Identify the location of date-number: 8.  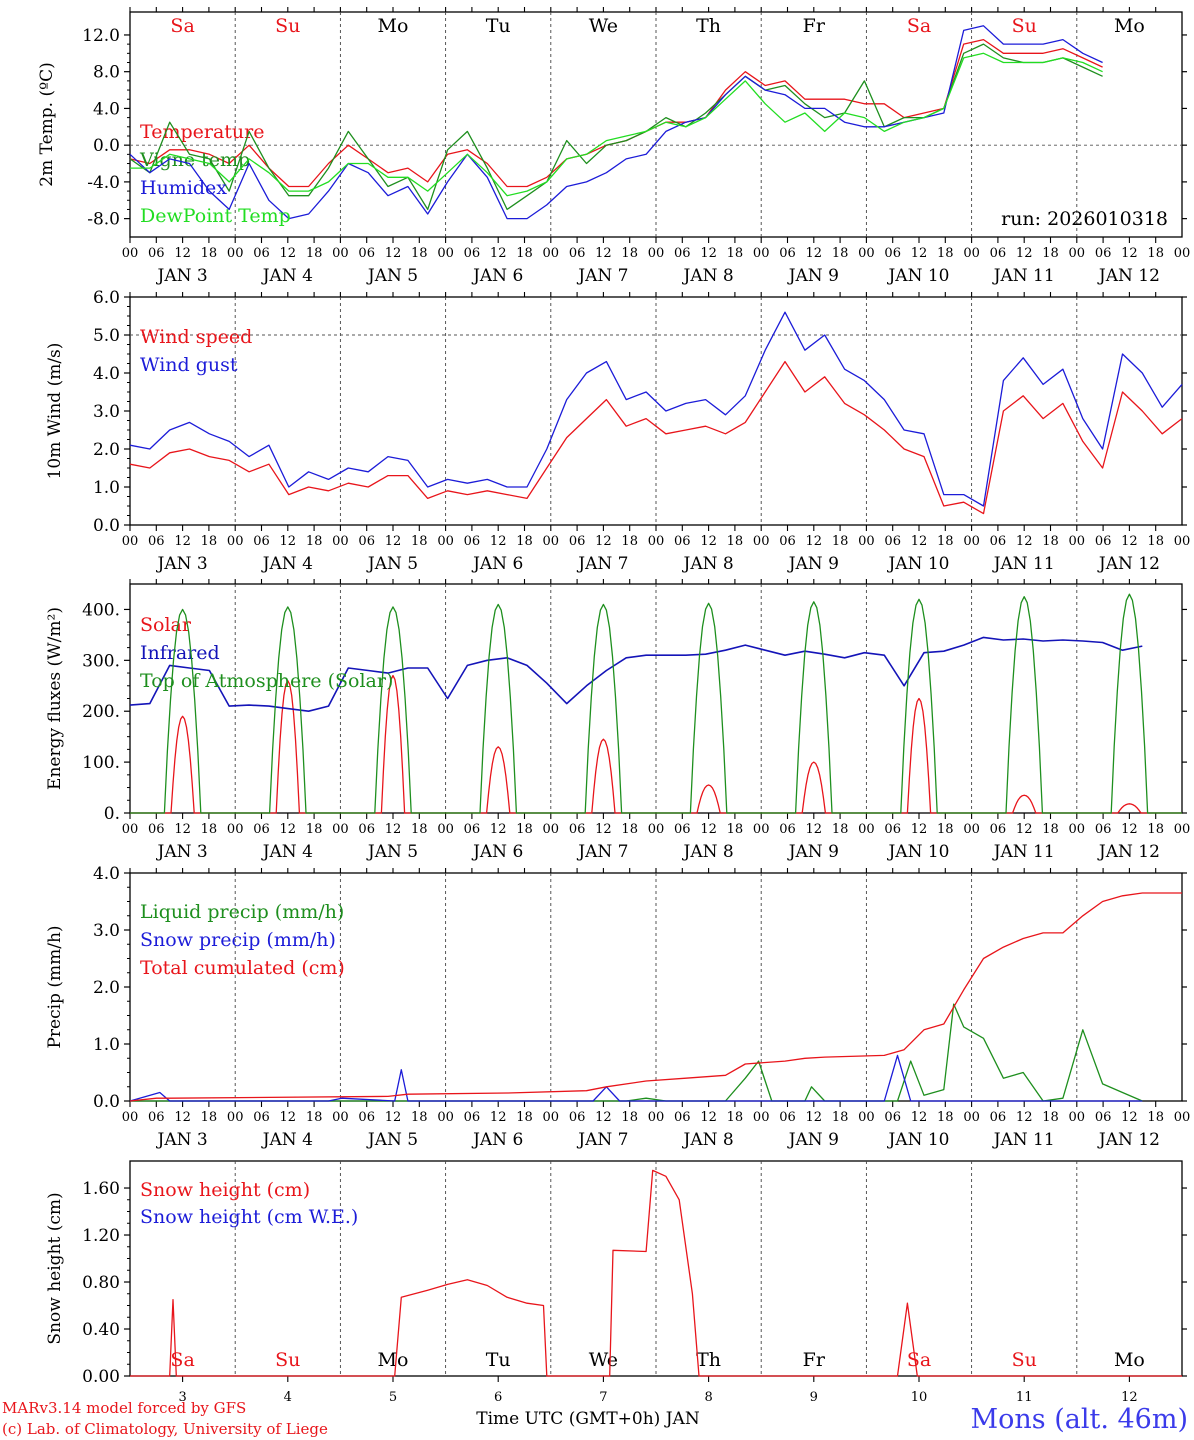
(708, 1397).